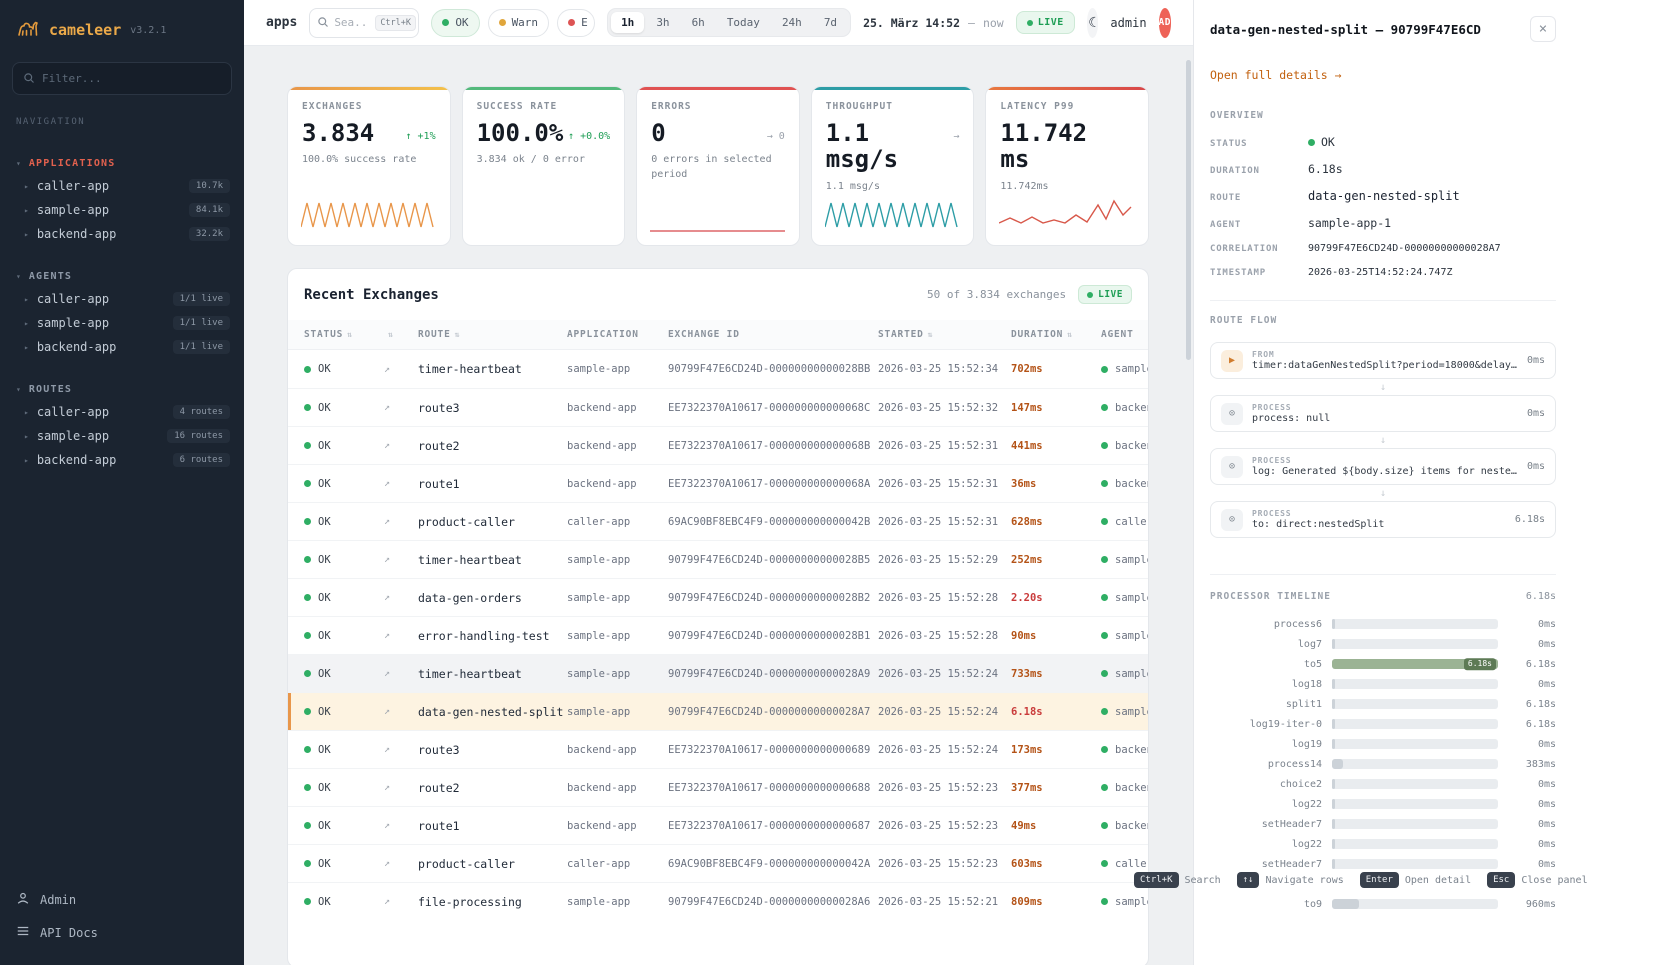 This screenshot has width=1668, height=965. Describe the element at coordinates (122, 932) in the screenshot. I see `sidebar-item-api-docs: API Docs` at that location.